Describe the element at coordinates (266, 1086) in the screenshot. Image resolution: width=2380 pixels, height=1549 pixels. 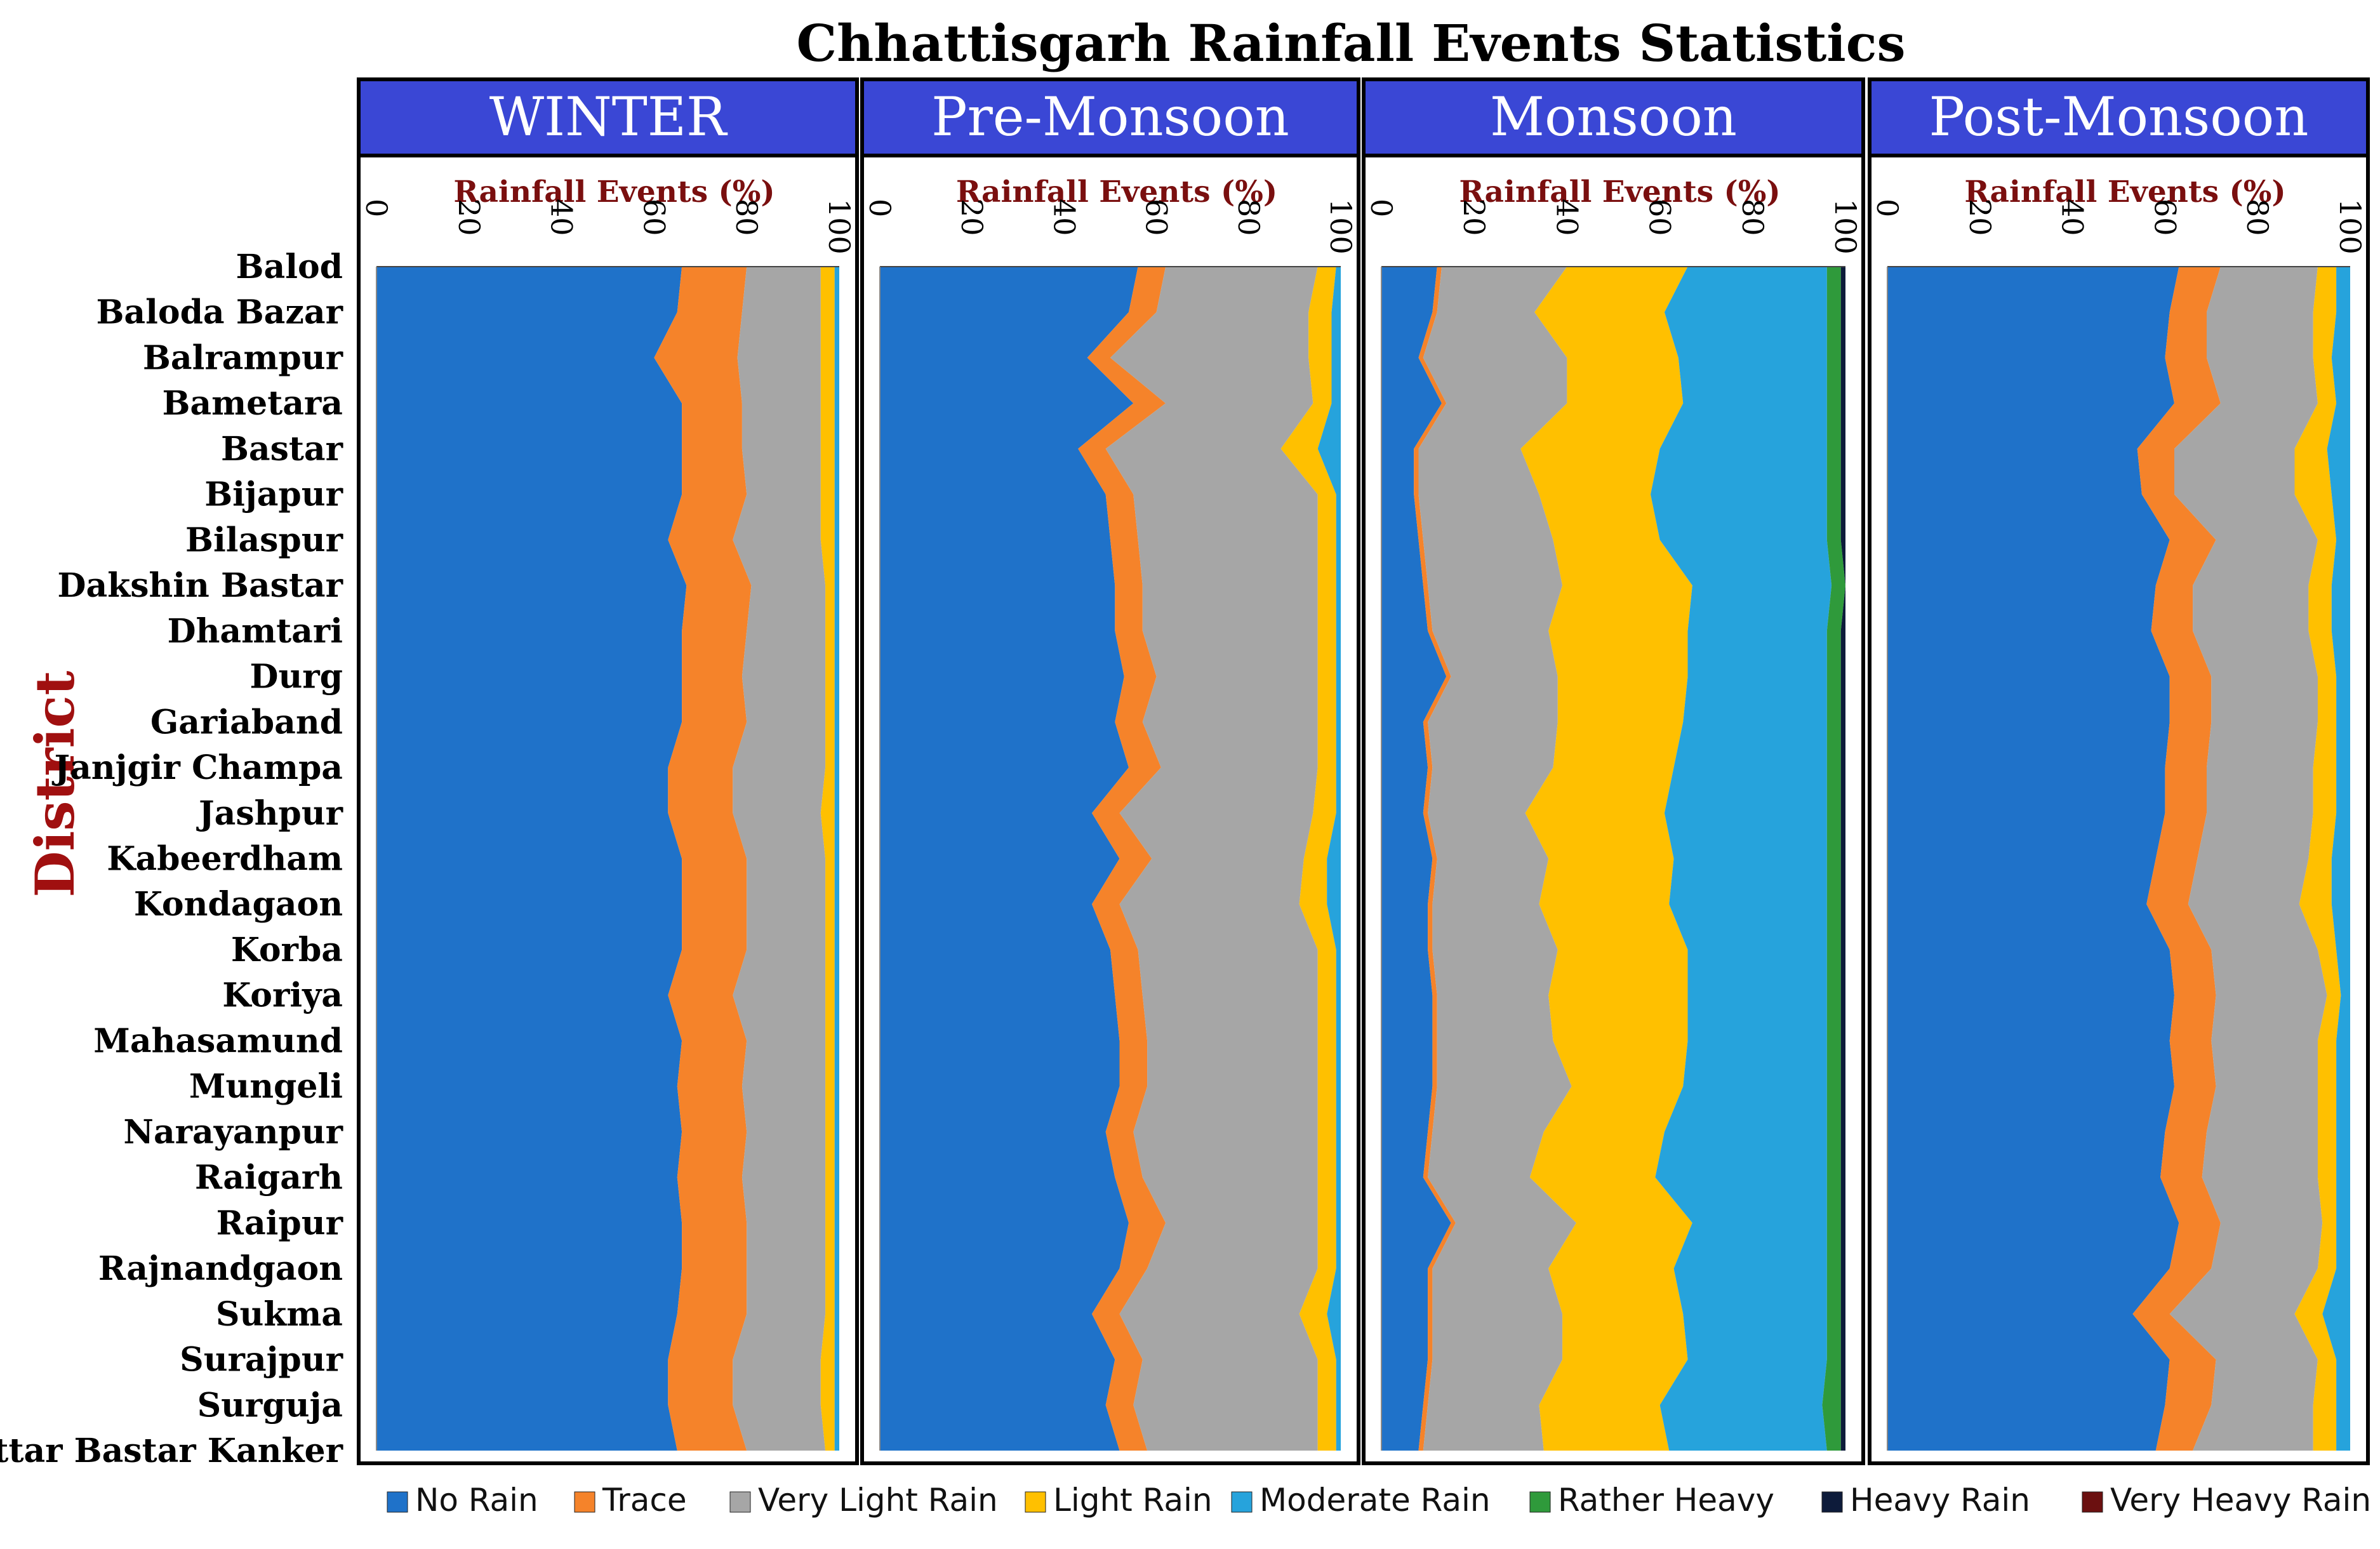
I see `district-label-mungeli: Mungeli` at that location.